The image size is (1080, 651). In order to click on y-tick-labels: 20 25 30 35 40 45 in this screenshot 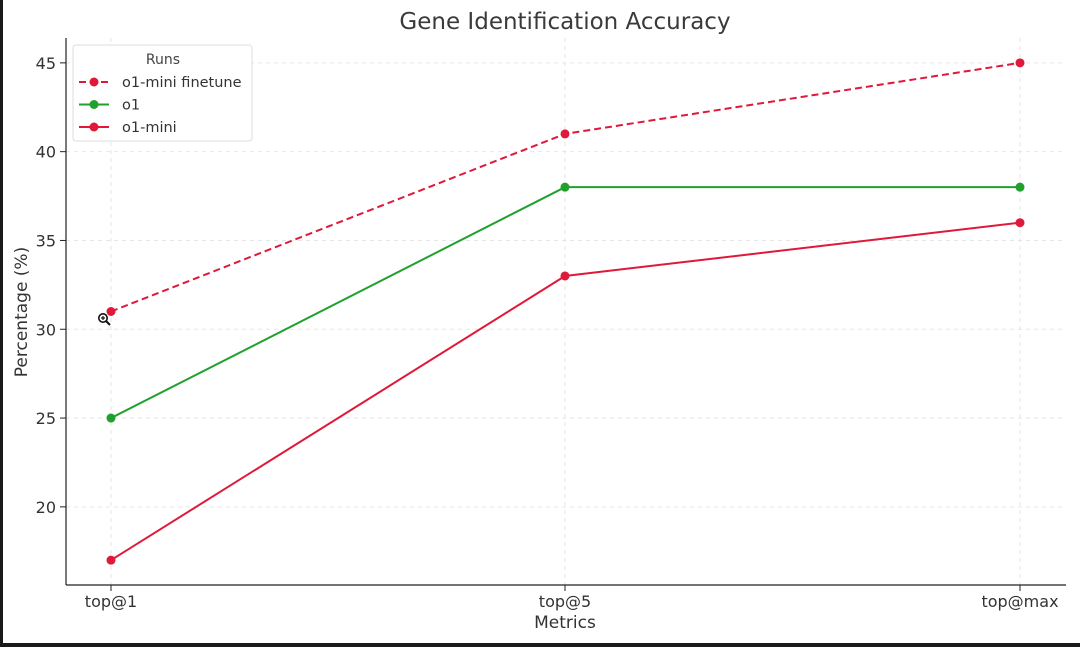, I will do `click(46, 285)`.